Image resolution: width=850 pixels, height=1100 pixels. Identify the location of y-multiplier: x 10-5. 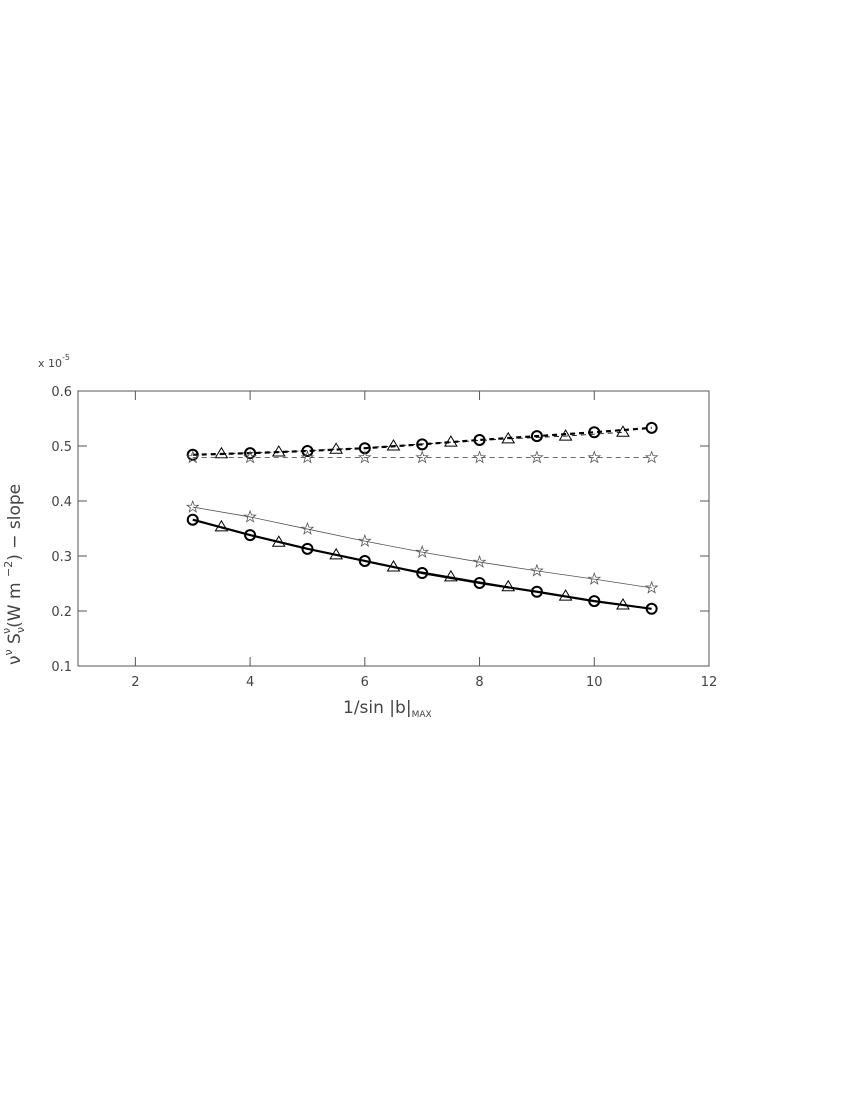
(54, 361).